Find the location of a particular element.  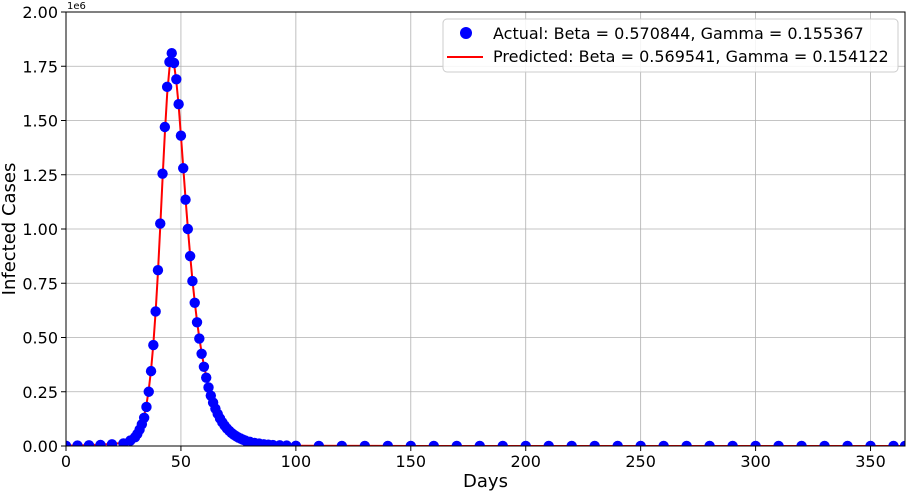

y-tick-label: 1.00 is located at coordinates (40, 229).